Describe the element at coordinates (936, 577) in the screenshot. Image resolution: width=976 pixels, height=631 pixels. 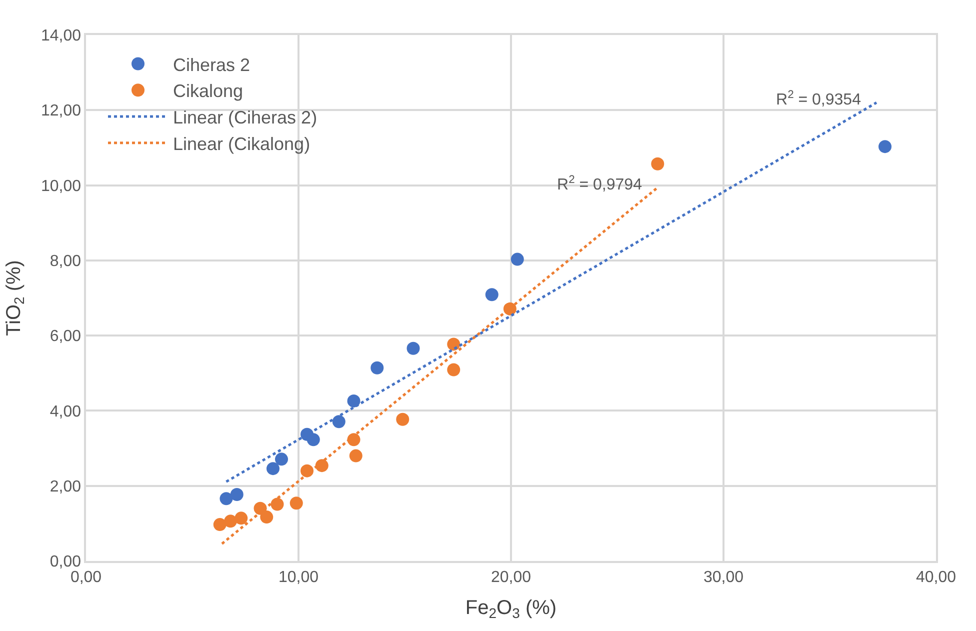
I see `x-tick-label: 40,00` at that location.